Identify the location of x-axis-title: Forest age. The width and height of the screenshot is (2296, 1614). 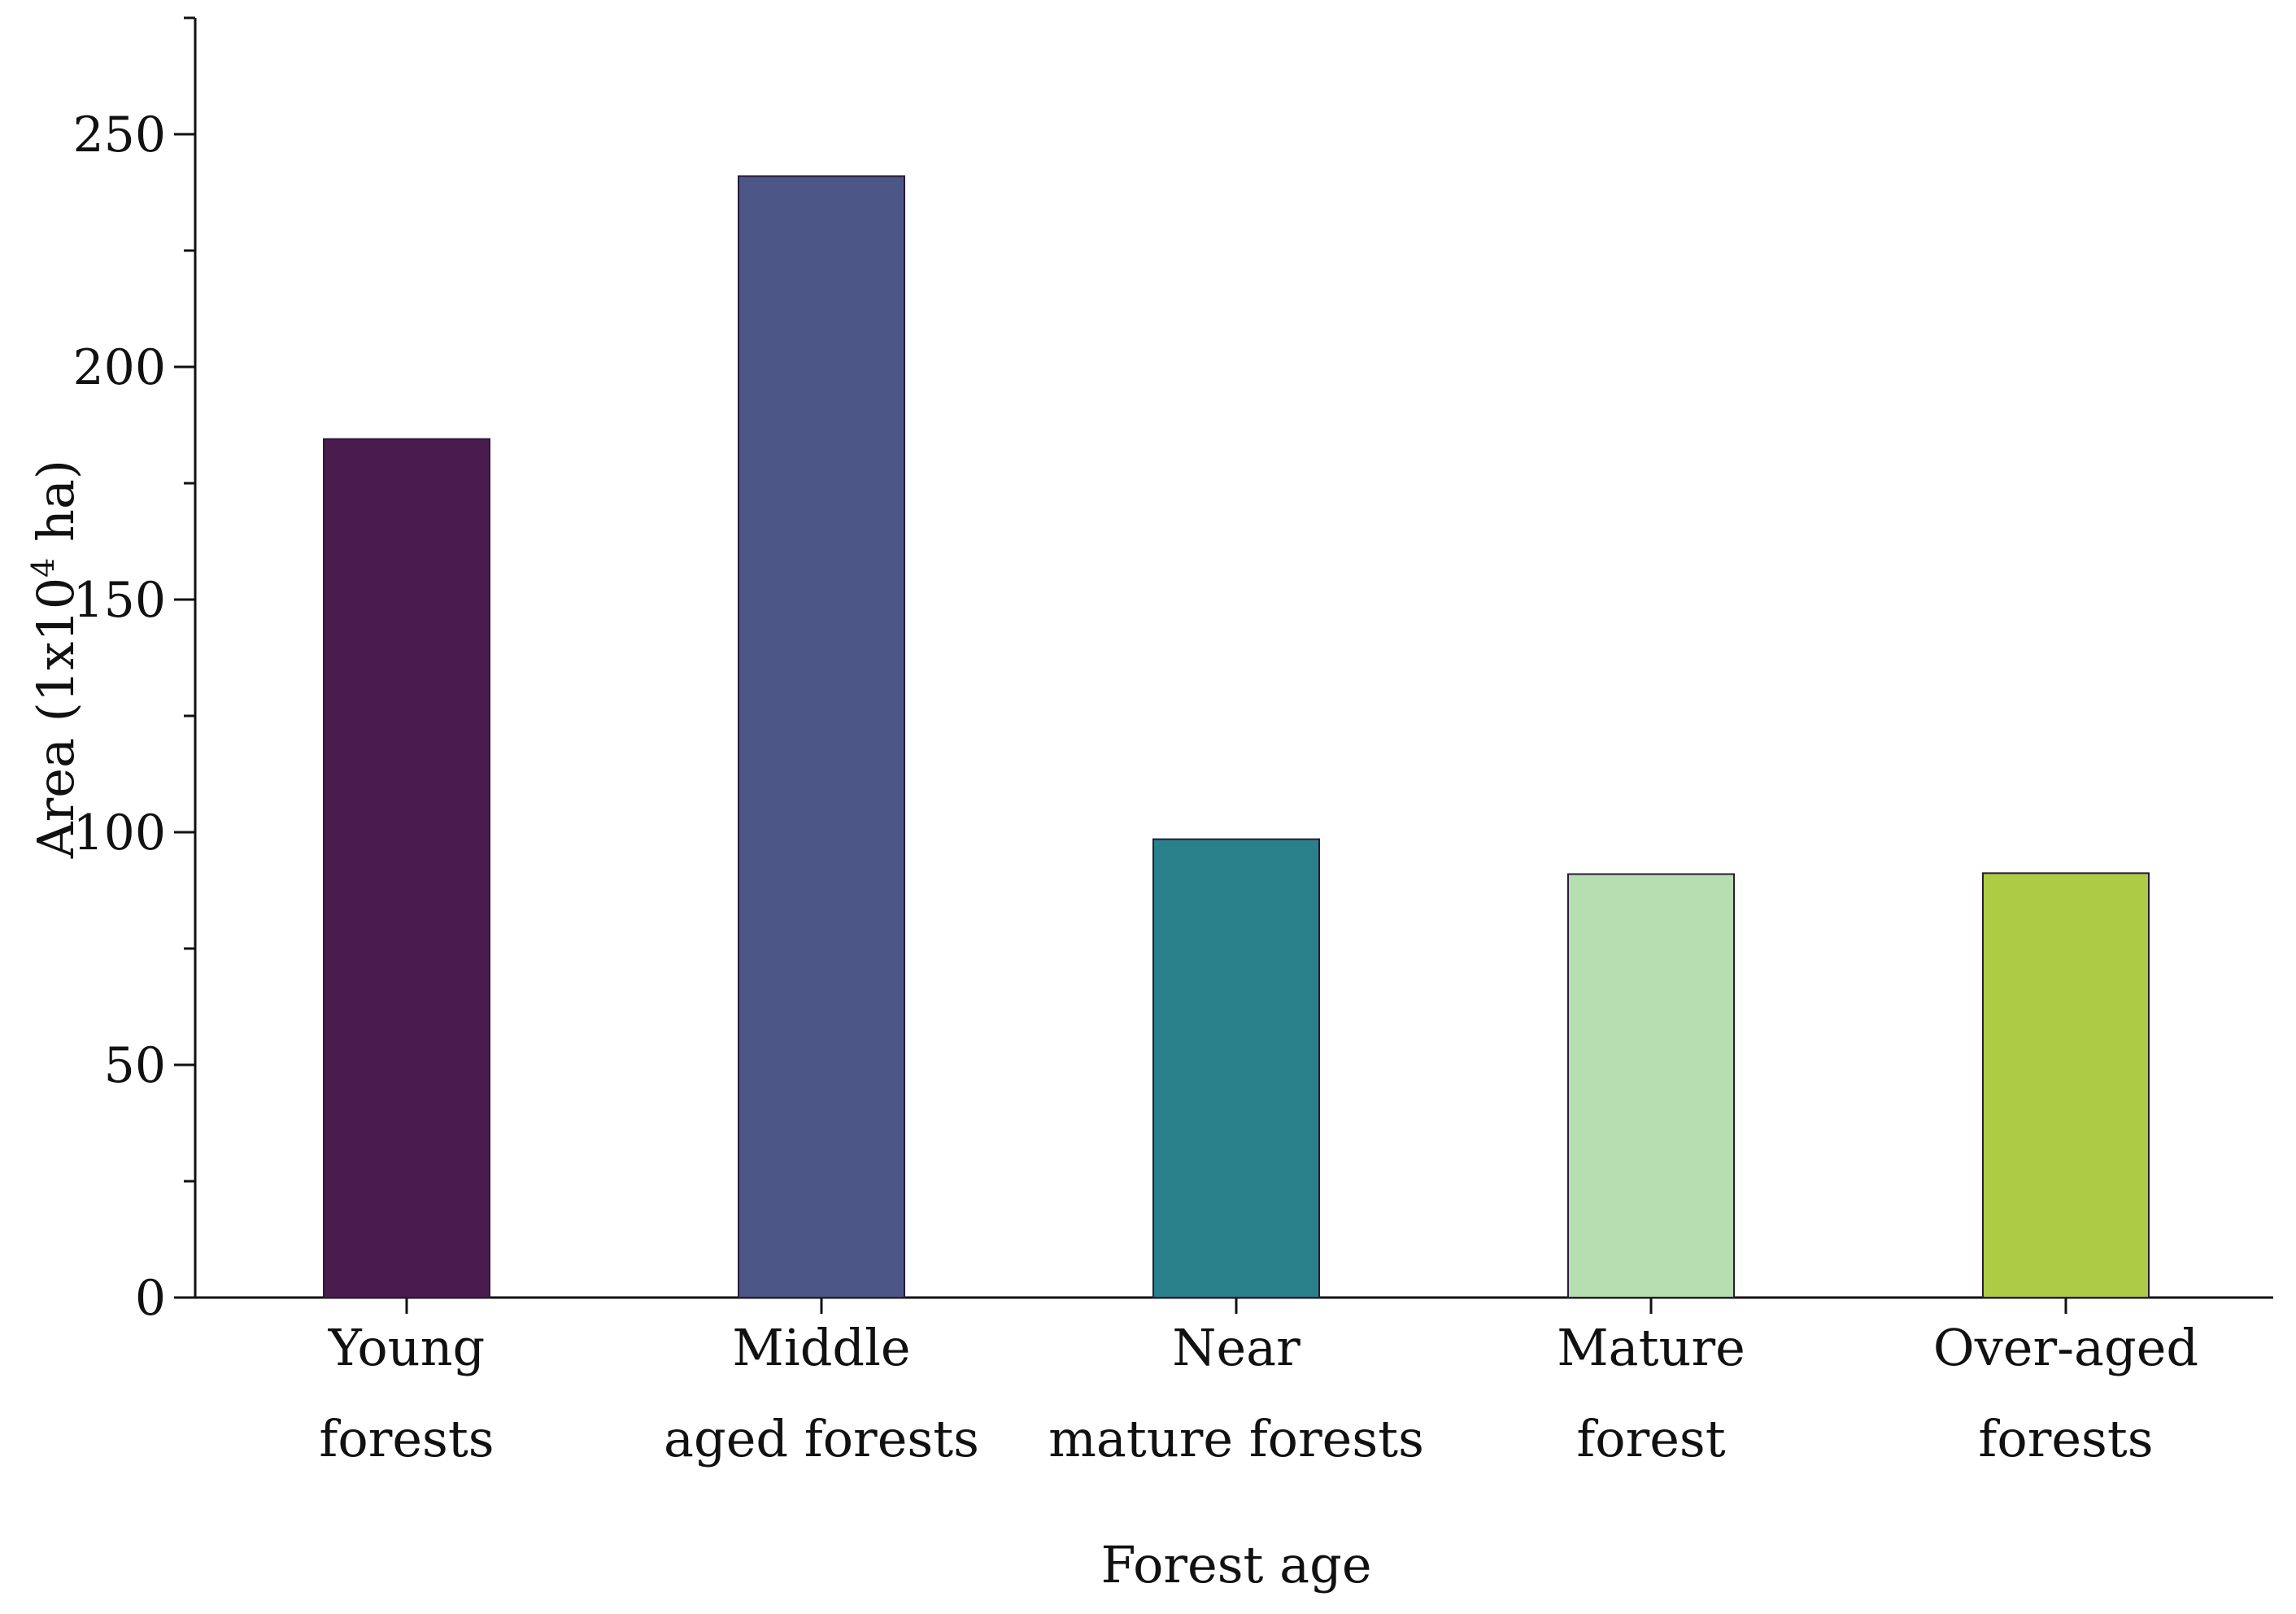
(1235, 1564).